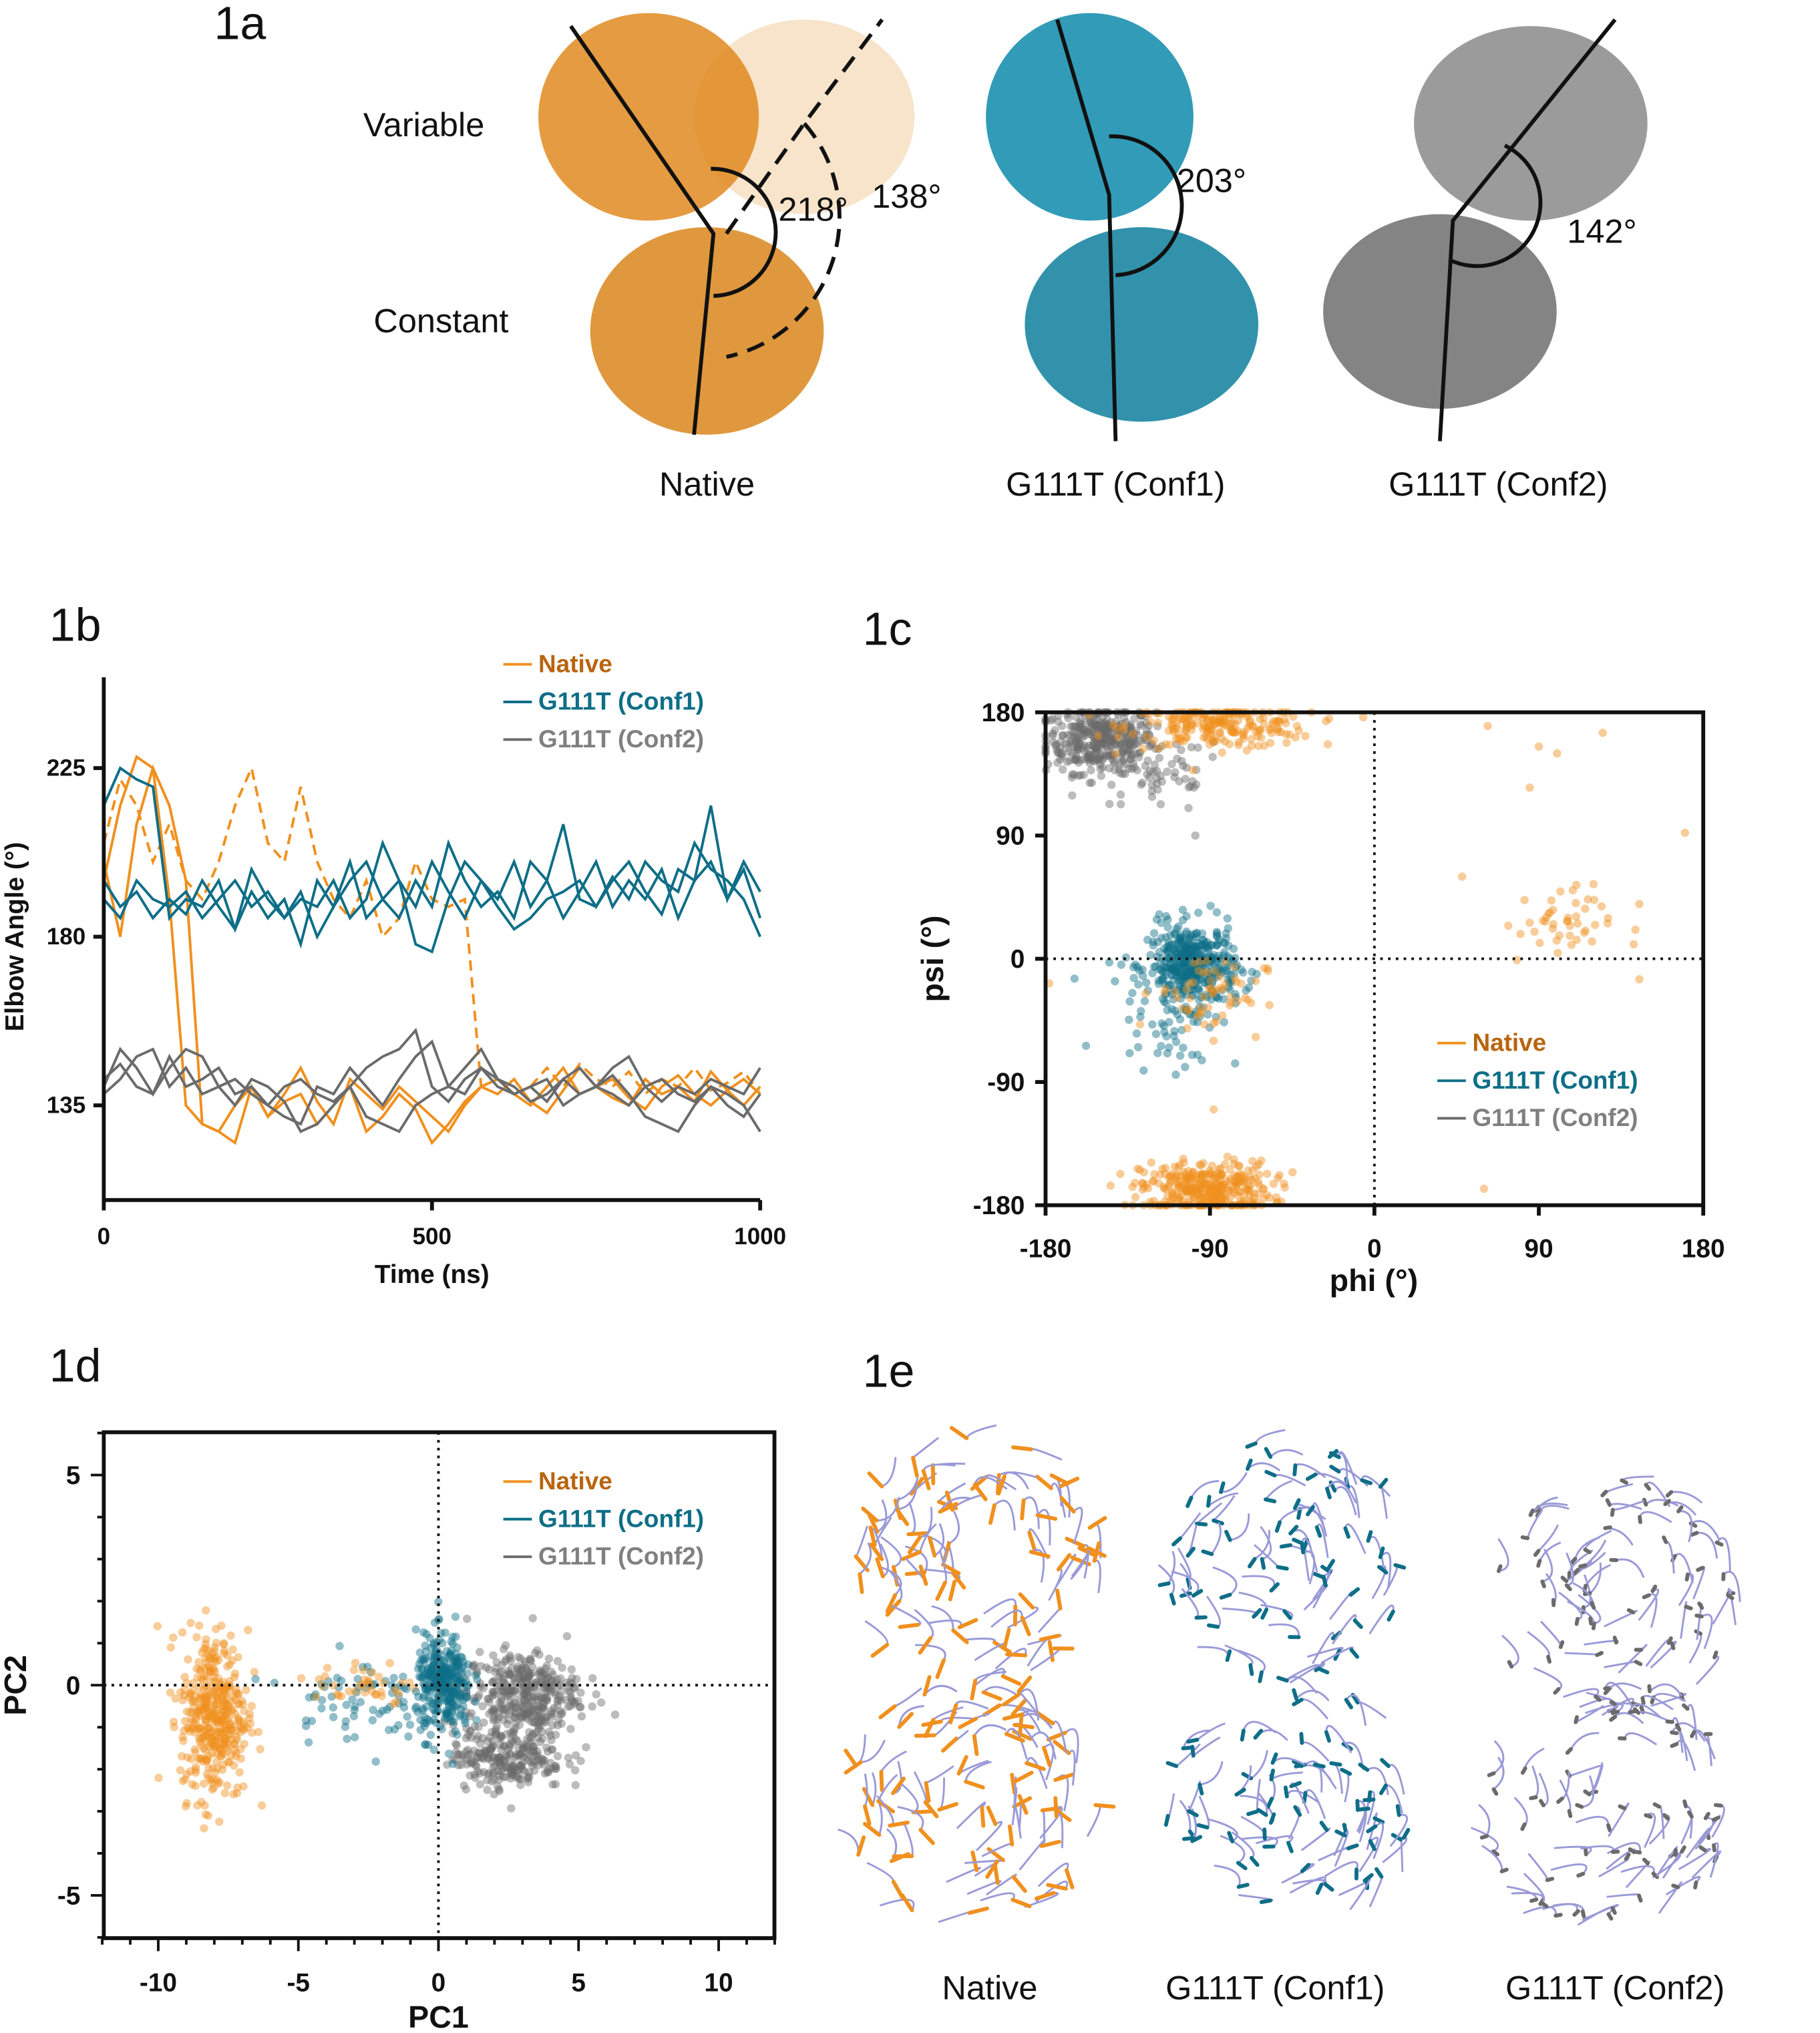 The image size is (1820, 2033). Describe the element at coordinates (1211, 181) in the screenshot. I see `conf1-angle-203: 203°` at that location.